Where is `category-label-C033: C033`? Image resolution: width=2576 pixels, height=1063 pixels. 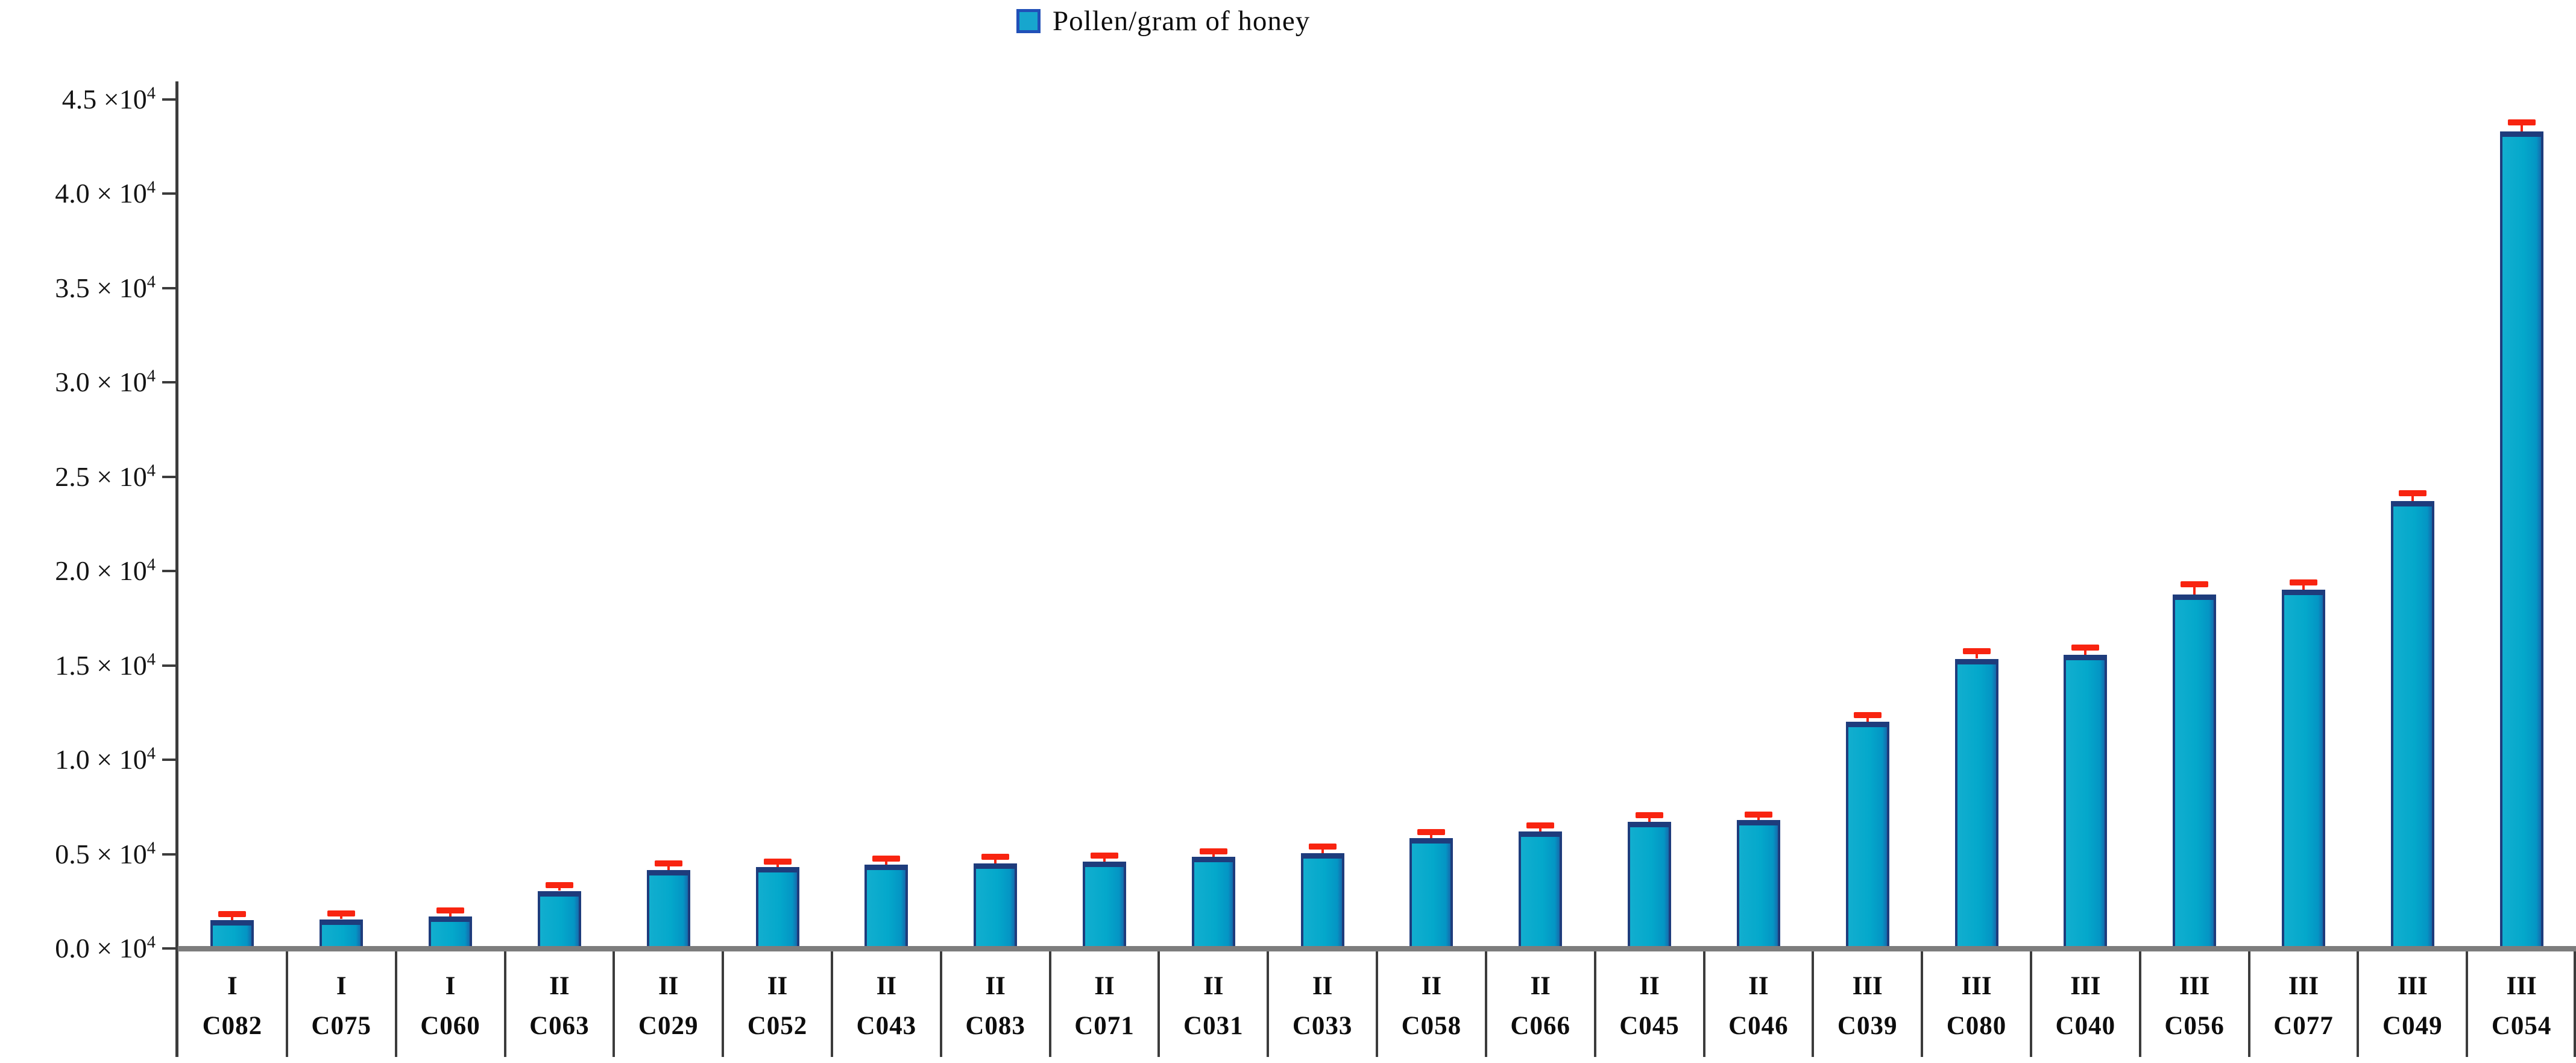 category-label-C033: C033 is located at coordinates (1322, 1026).